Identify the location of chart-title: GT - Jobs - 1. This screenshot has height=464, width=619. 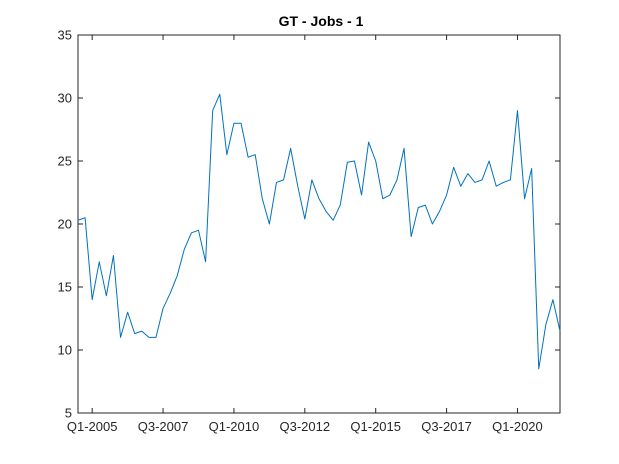
(321, 21).